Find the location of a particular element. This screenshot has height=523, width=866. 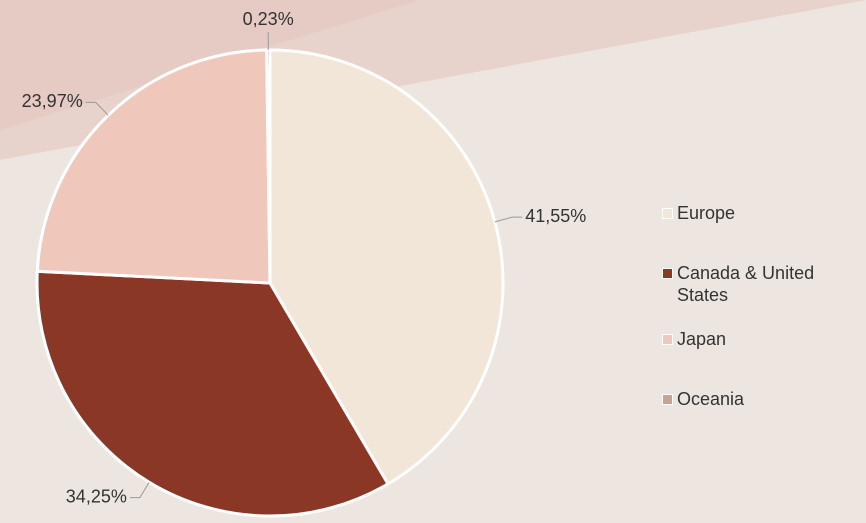

legend-item: Japan is located at coordinates (762, 358).